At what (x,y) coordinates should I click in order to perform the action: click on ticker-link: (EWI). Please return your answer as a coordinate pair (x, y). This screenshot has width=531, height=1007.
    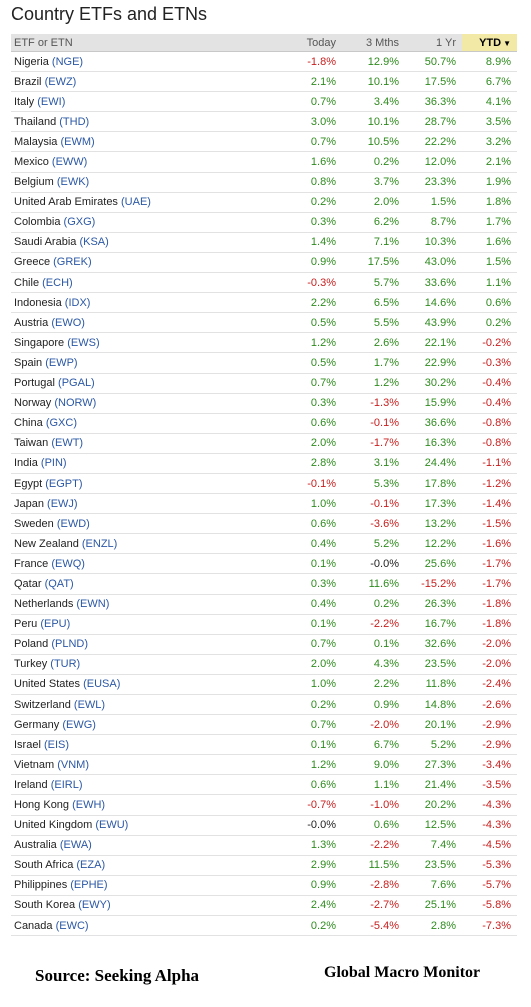
    Looking at the image, I should click on (51, 101).